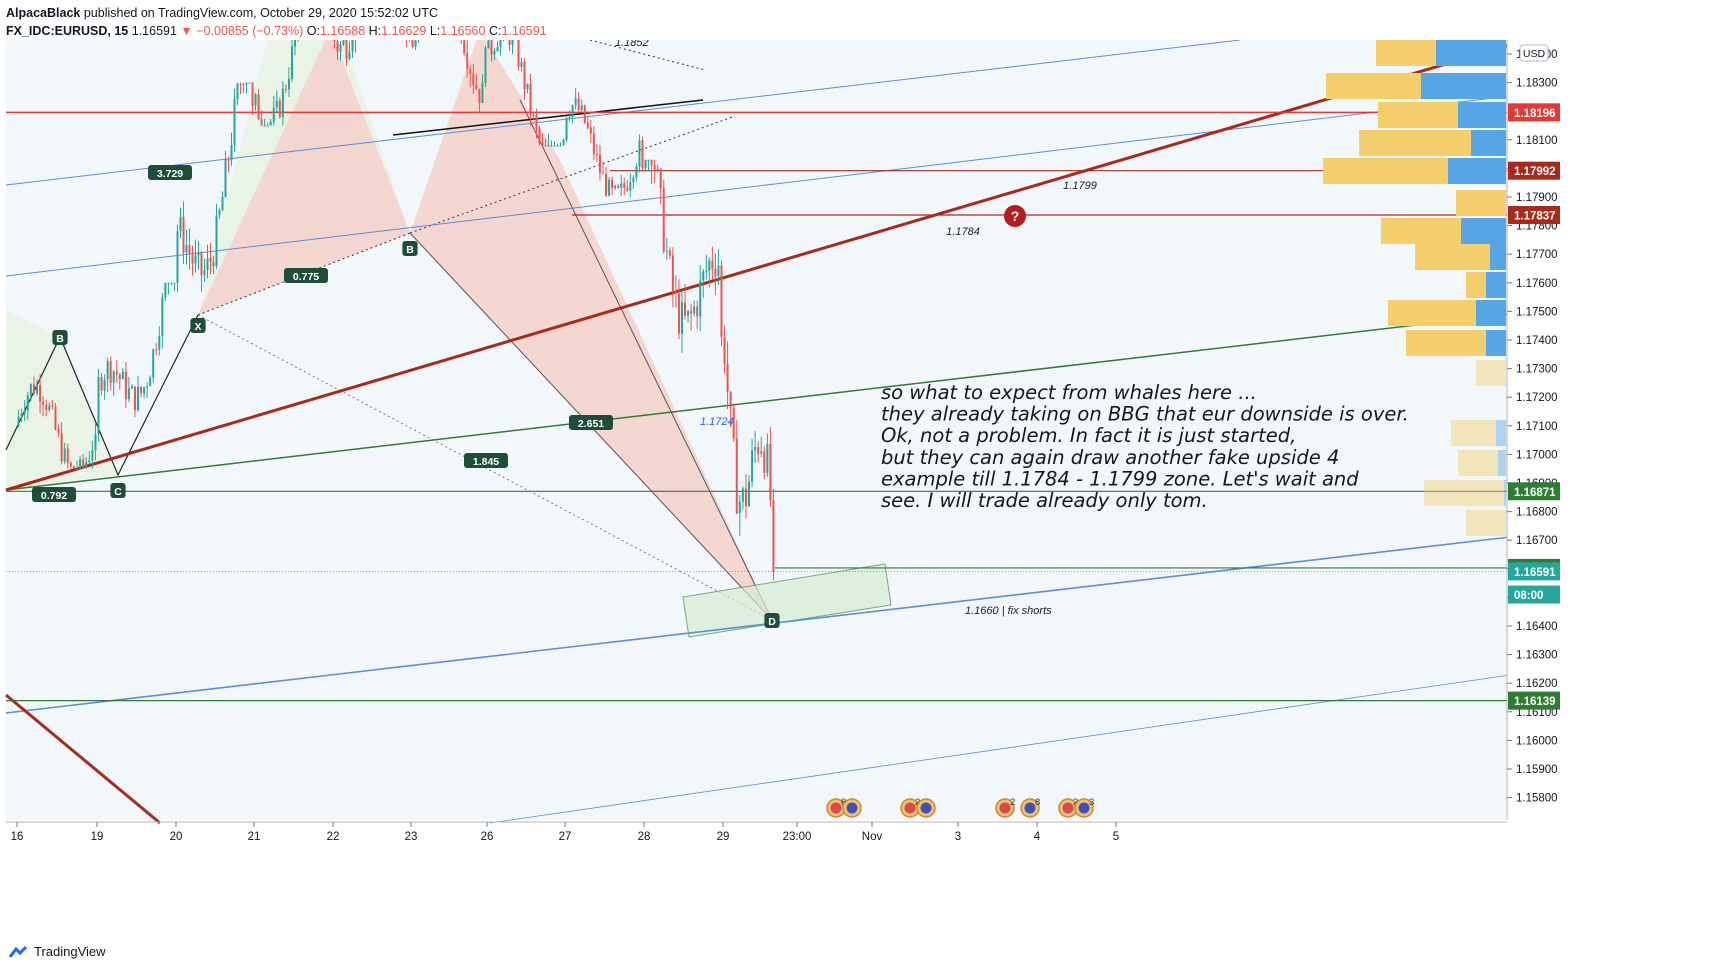 Image resolution: width=1716 pixels, height=965 pixels. I want to click on y-tick-label: 1.17300, so click(1537, 370).